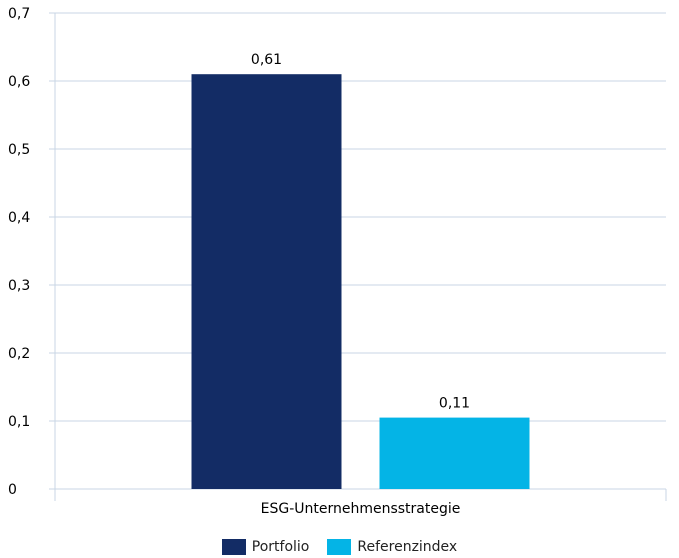 This screenshot has height=558, width=679. I want to click on bar-referenzindex, so click(454, 453).